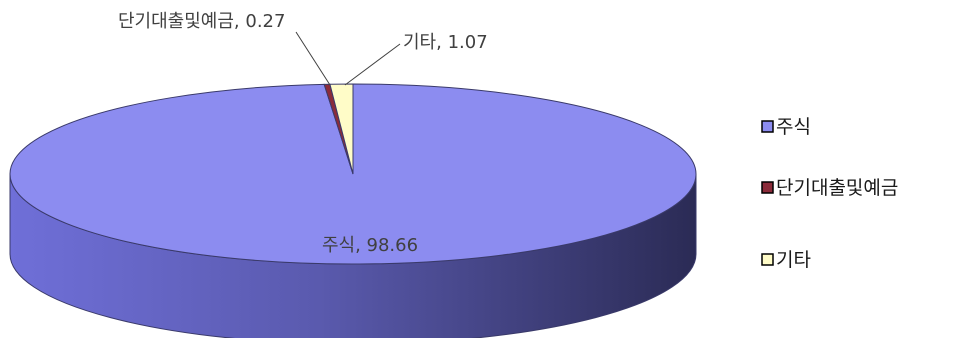  I want to click on legend: 주식 단기대출및예금 기타, so click(829, 193).